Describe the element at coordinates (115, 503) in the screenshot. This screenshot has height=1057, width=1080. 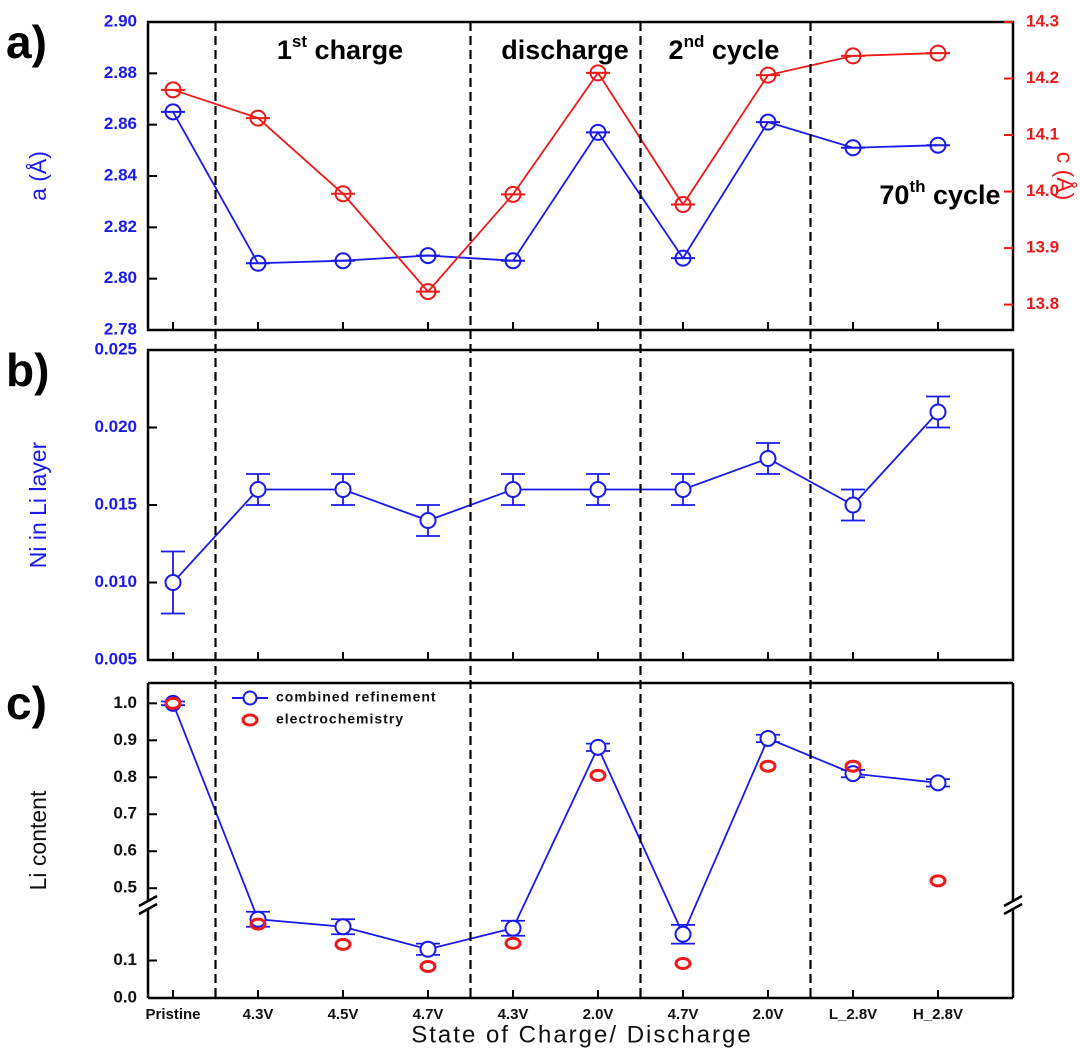
I see `y-tick-label: 0.015` at that location.